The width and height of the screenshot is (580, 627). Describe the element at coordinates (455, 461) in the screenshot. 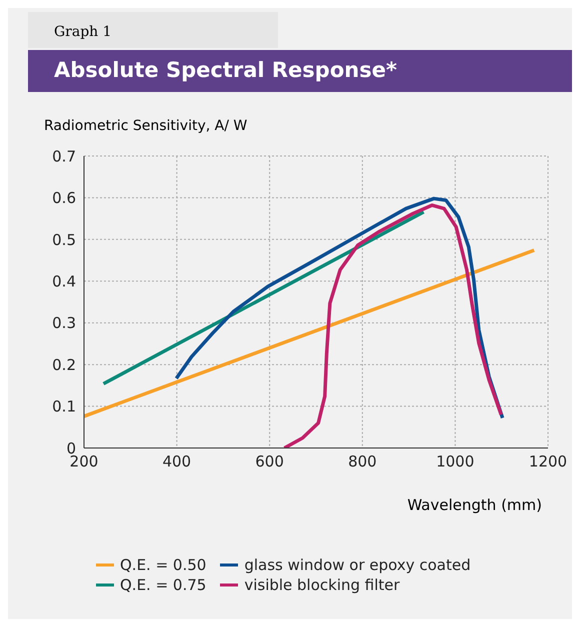

I see `x-tick-label: 1000` at that location.